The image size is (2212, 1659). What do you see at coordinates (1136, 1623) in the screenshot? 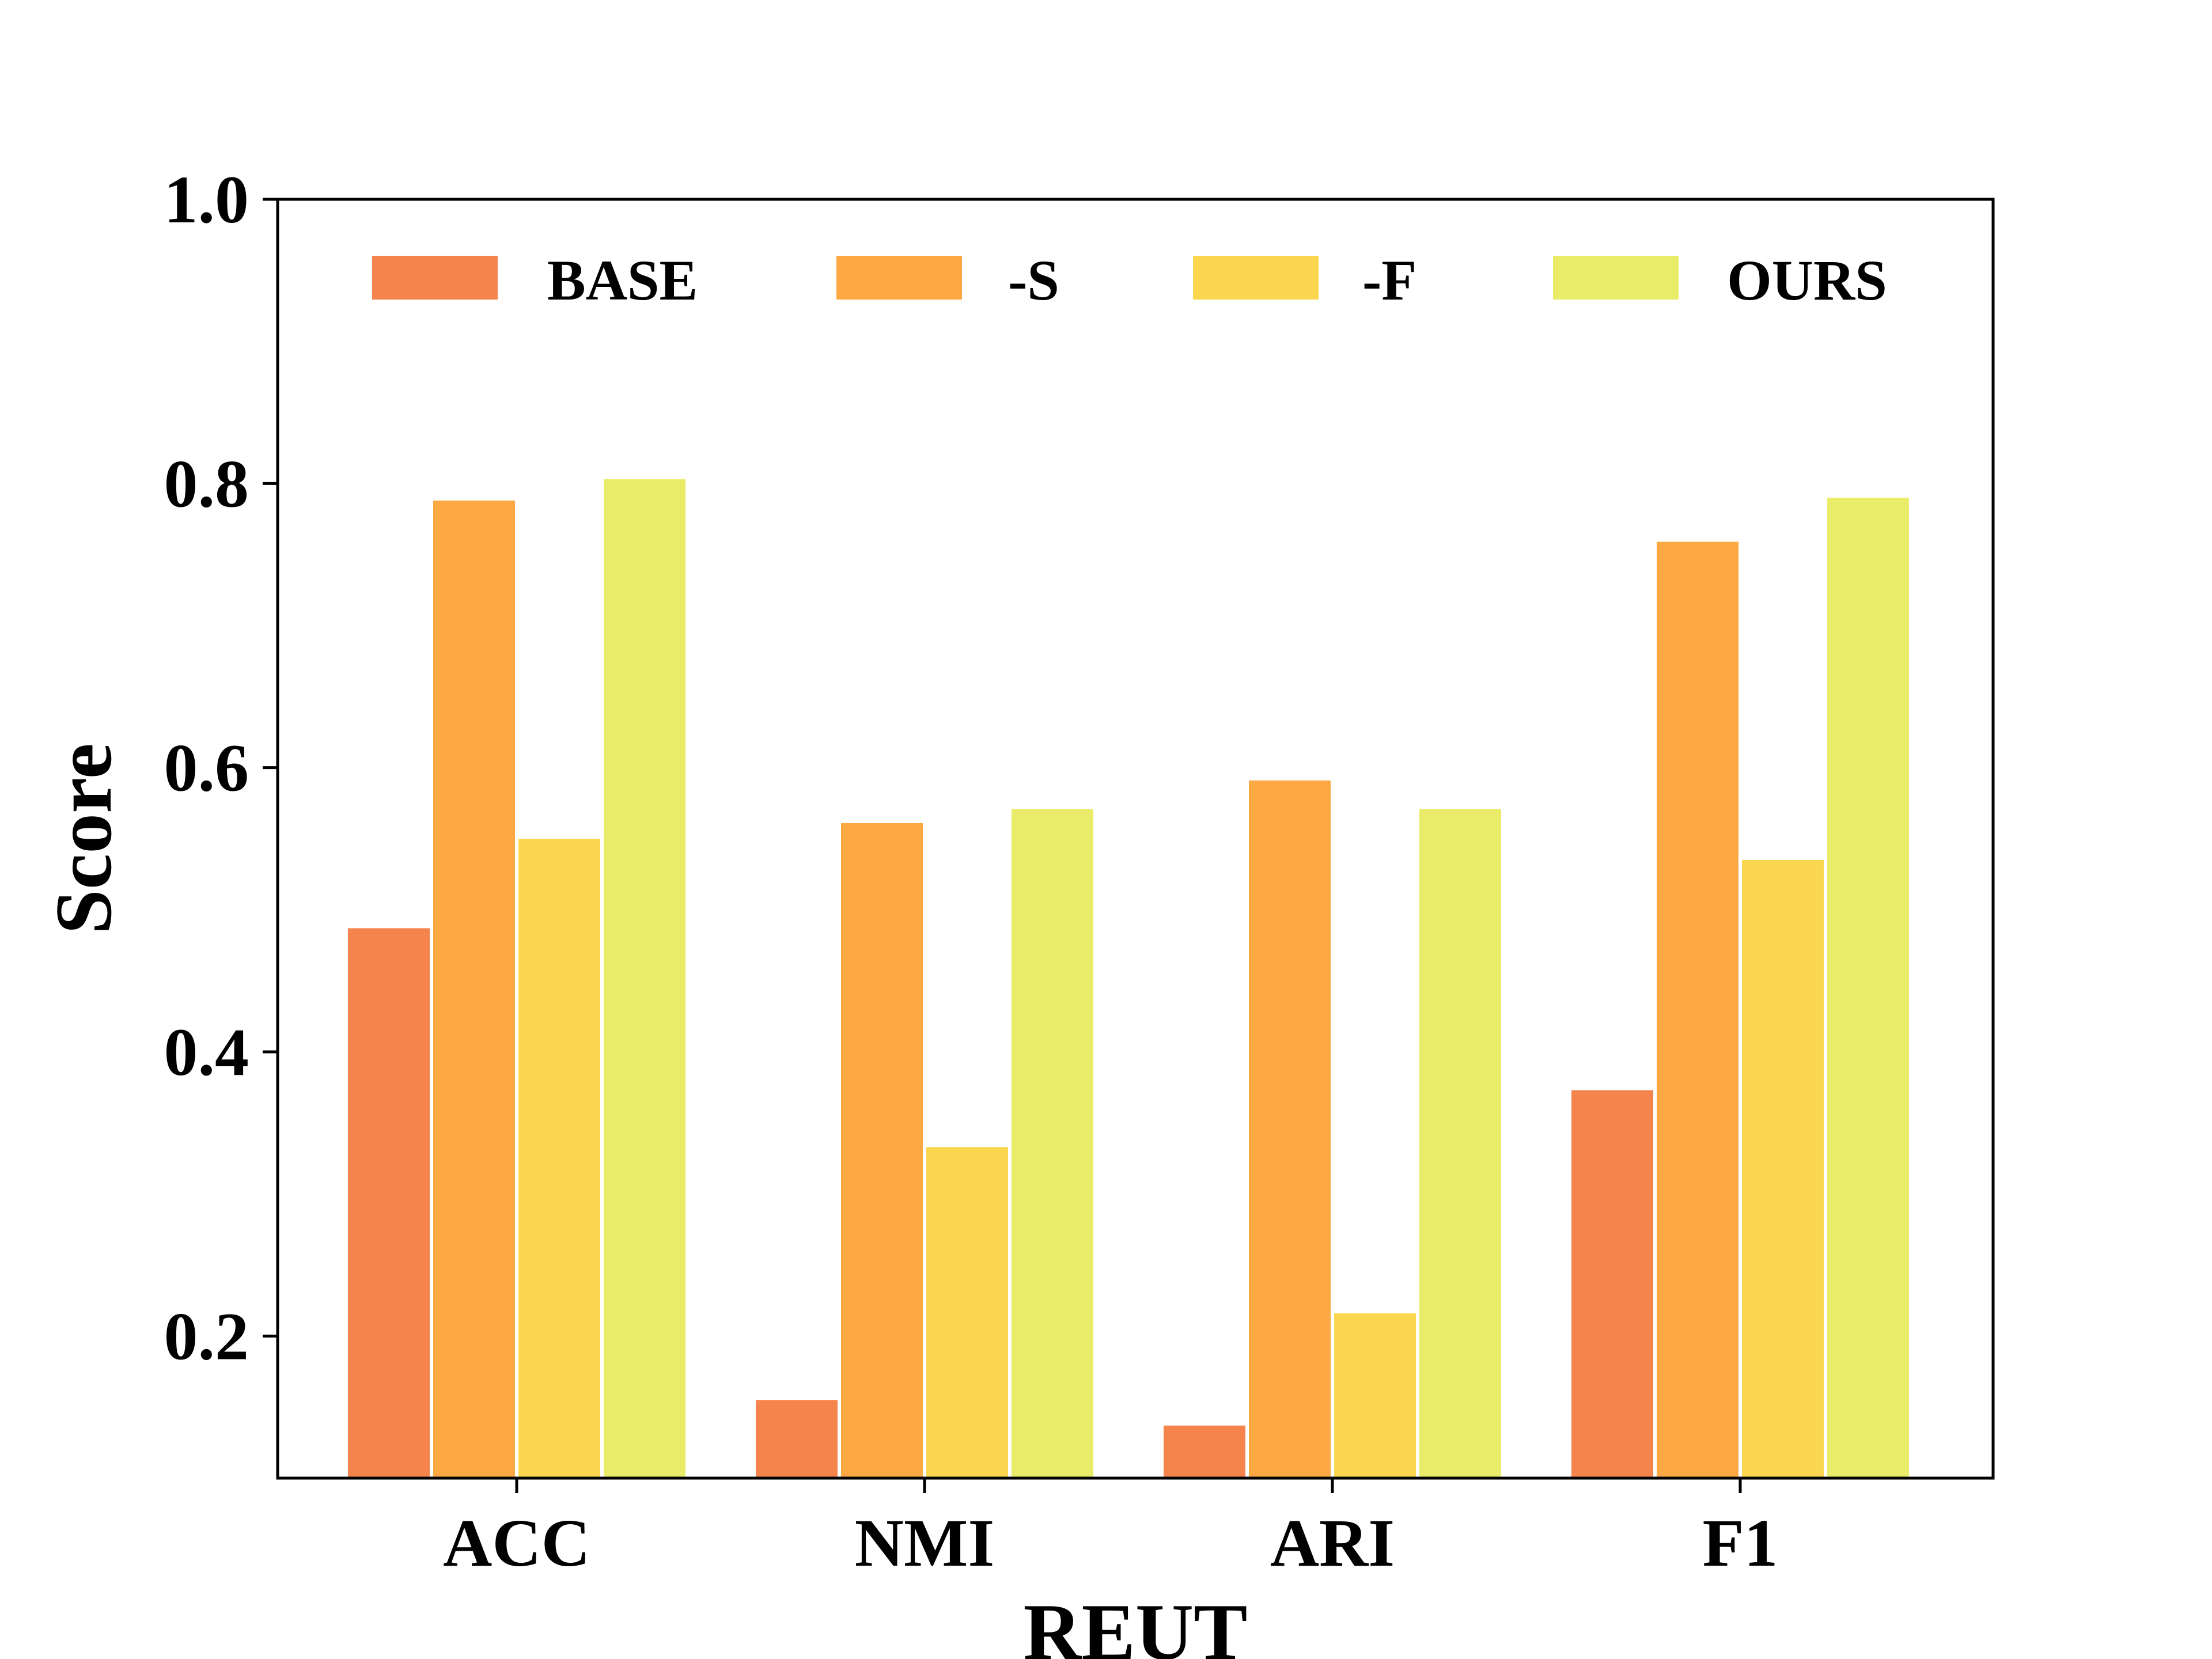
I see `x-axis-title: REUT` at bounding box center [1136, 1623].